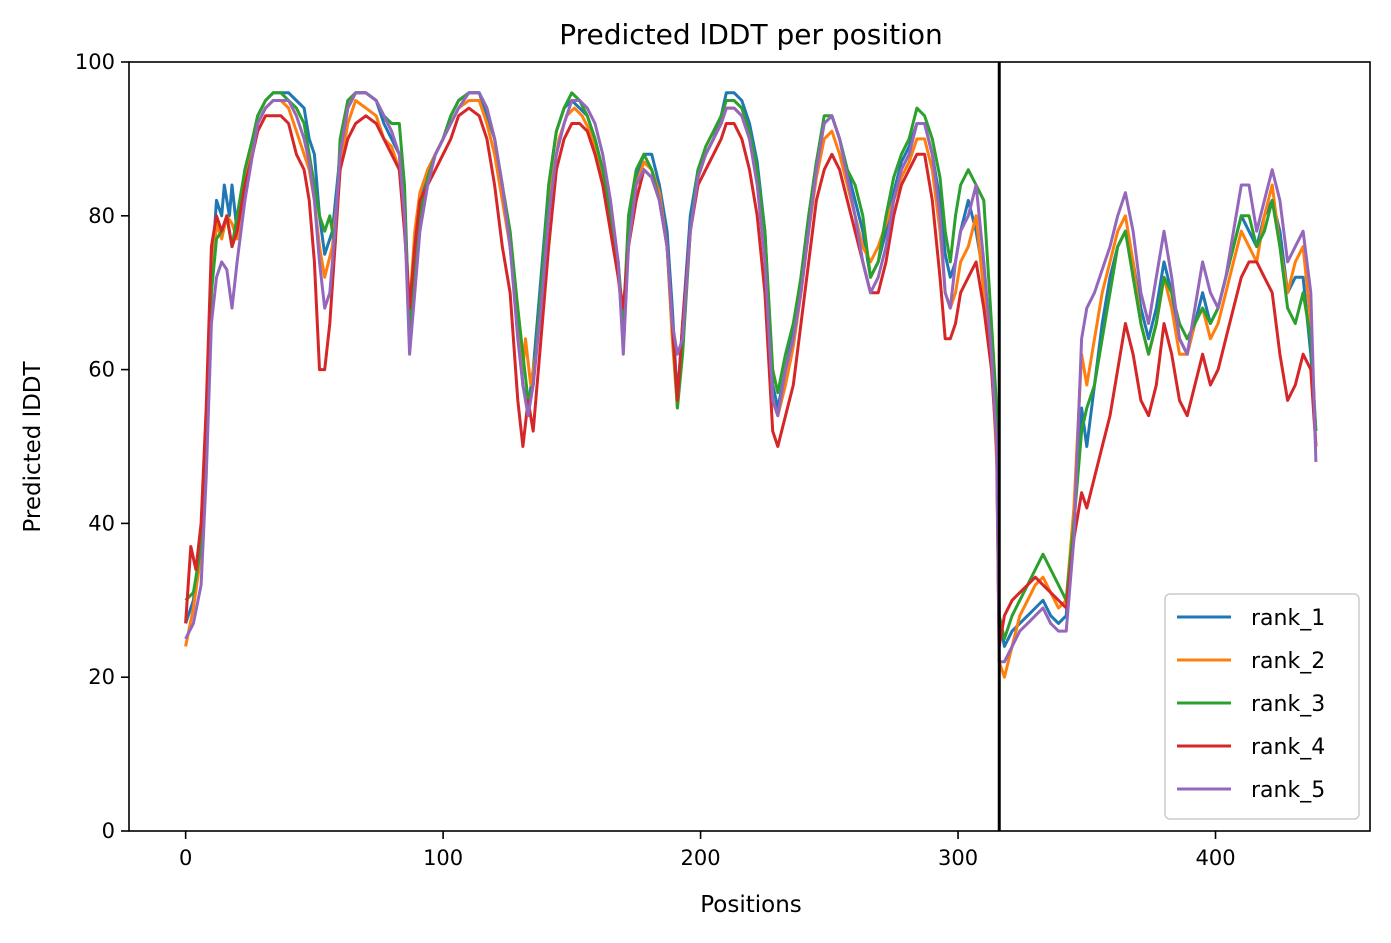  Describe the element at coordinates (101, 370) in the screenshot. I see `y-tick-label: 60` at that location.